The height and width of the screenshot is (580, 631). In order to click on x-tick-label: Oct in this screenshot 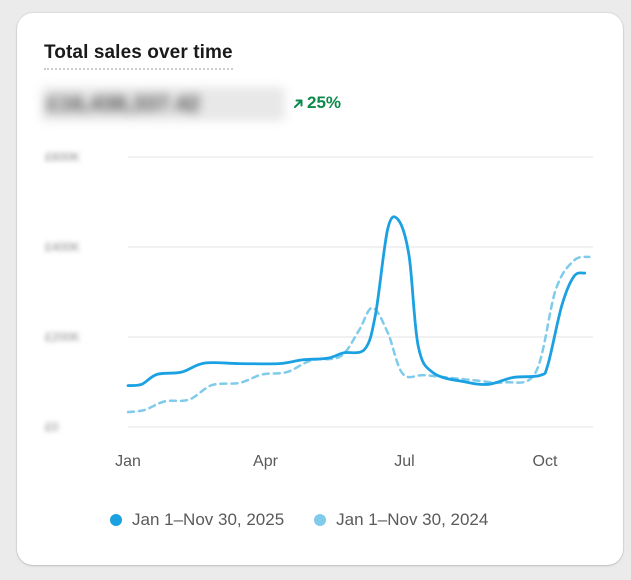, I will do `click(545, 461)`.